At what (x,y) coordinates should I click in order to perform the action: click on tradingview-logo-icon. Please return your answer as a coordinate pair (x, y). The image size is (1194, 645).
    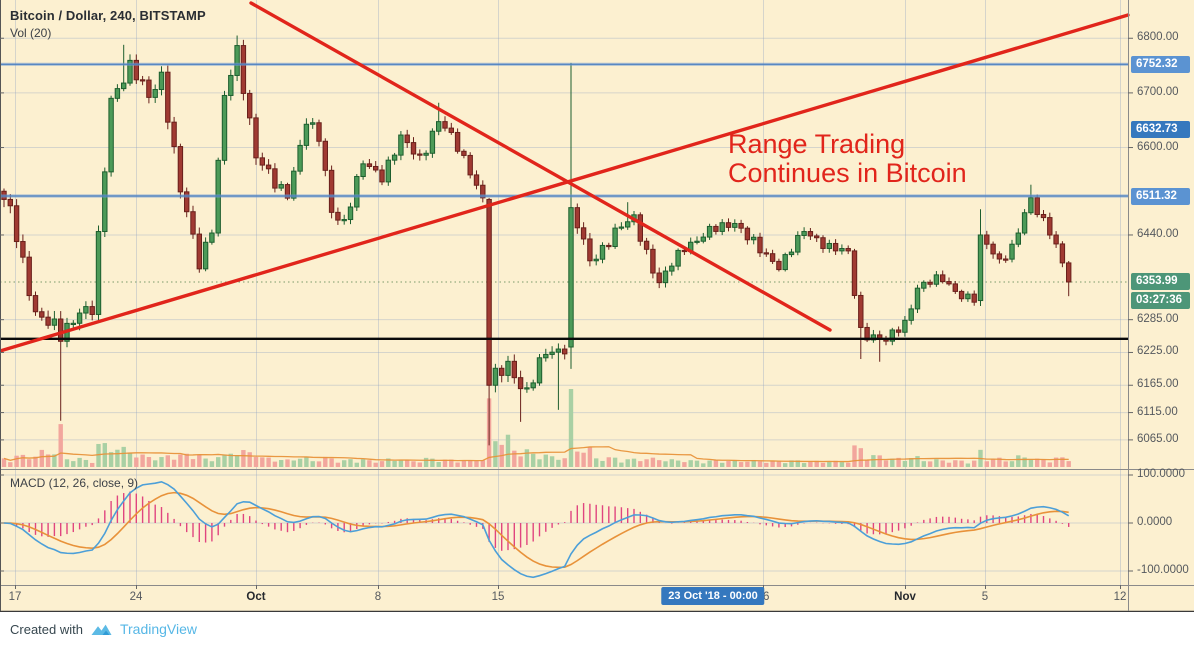
    Looking at the image, I should click on (101, 629).